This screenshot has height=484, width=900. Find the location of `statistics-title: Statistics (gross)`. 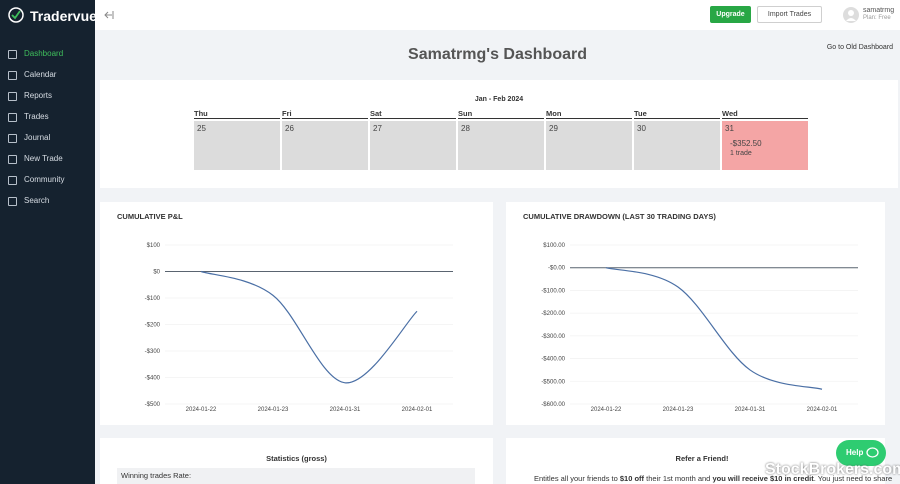

statistics-title: Statistics (gross) is located at coordinates (296, 458).